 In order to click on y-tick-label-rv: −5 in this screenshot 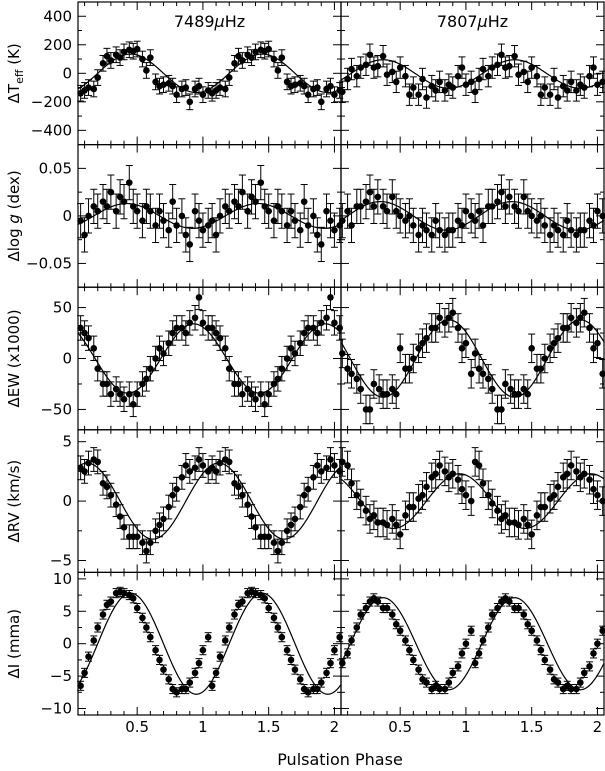, I will do `click(61, 561)`.